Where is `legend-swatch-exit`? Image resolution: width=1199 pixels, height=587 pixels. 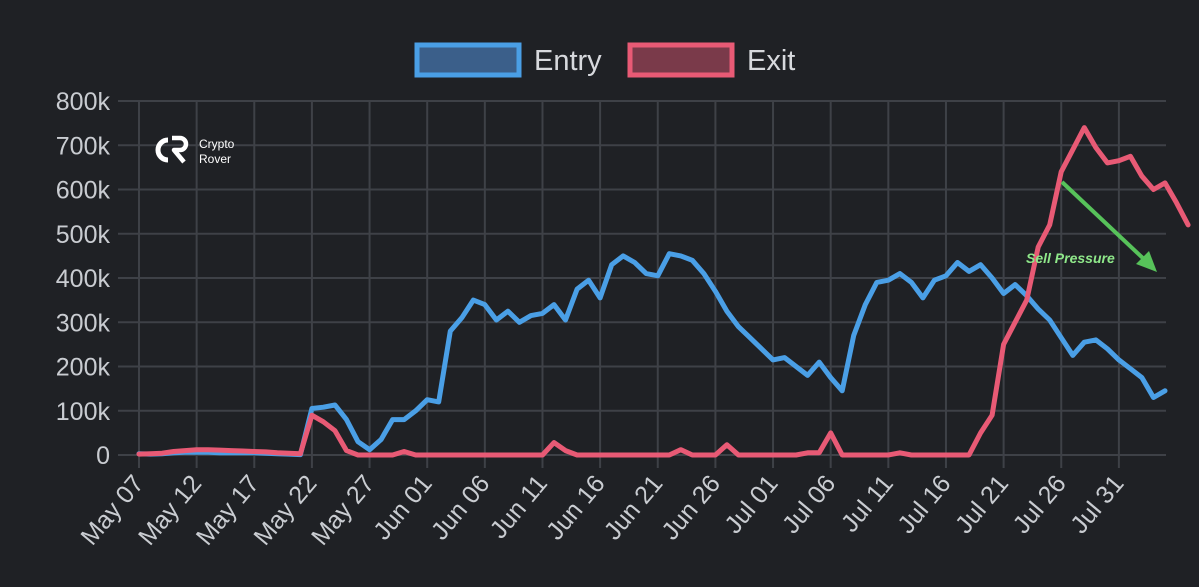 legend-swatch-exit is located at coordinates (681, 60).